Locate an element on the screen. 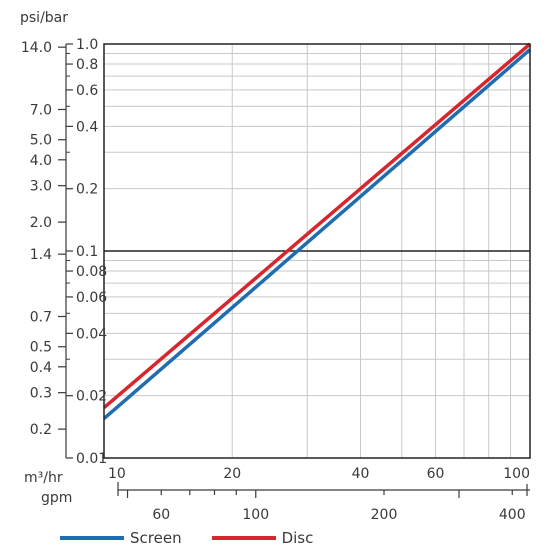 The height and width of the screenshot is (553, 552). x-tick-label-gpm: 400 is located at coordinates (512, 515).